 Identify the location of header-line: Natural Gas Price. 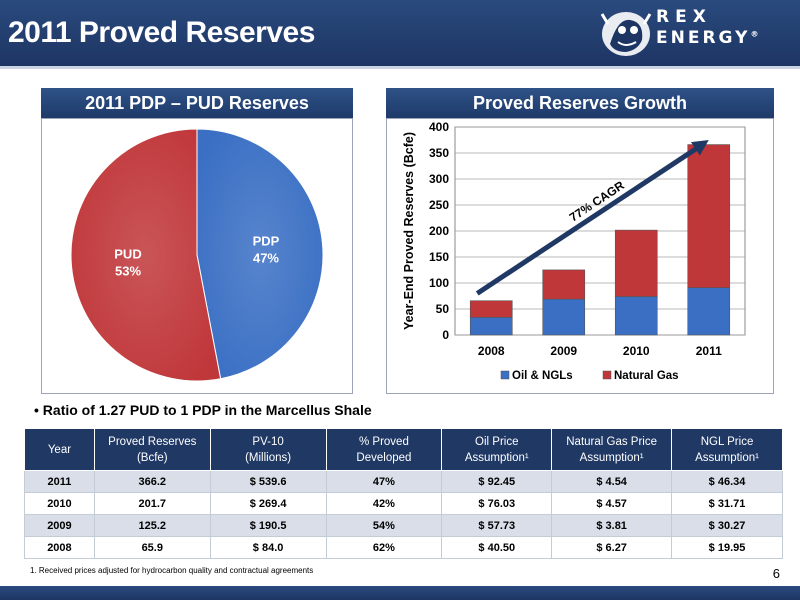
(612, 441).